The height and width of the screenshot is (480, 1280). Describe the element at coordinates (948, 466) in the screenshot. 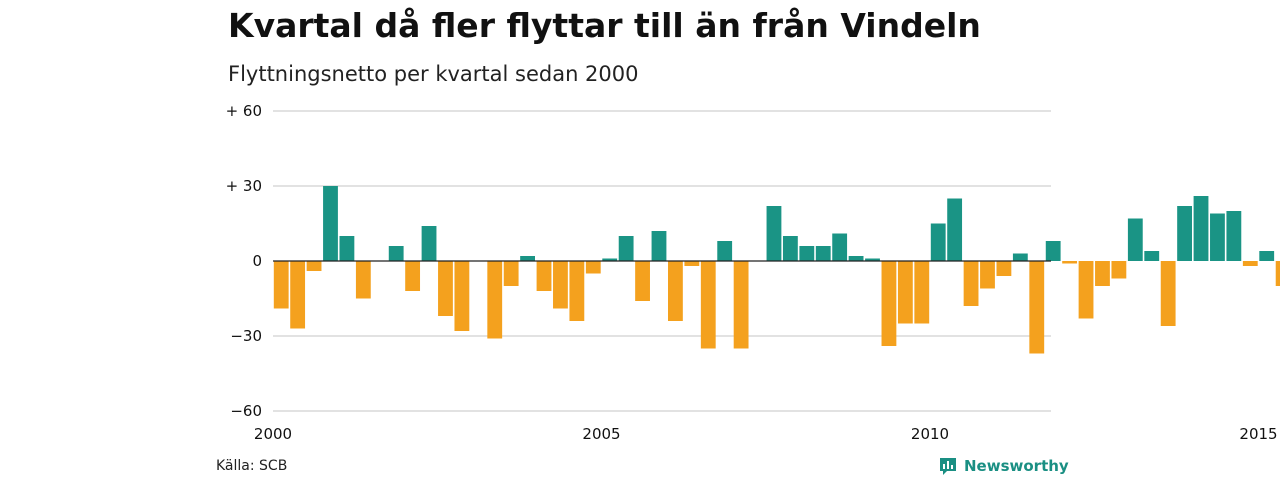

I see `newsworthy-logo-icon` at that location.